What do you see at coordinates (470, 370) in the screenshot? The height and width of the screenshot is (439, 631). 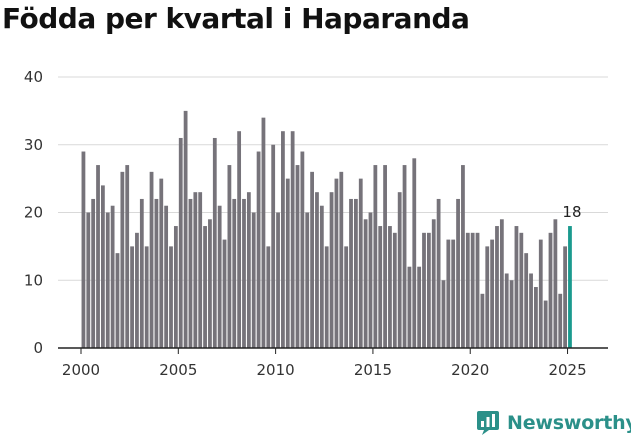 I see `x-tick-label-2020: 2020` at bounding box center [470, 370].